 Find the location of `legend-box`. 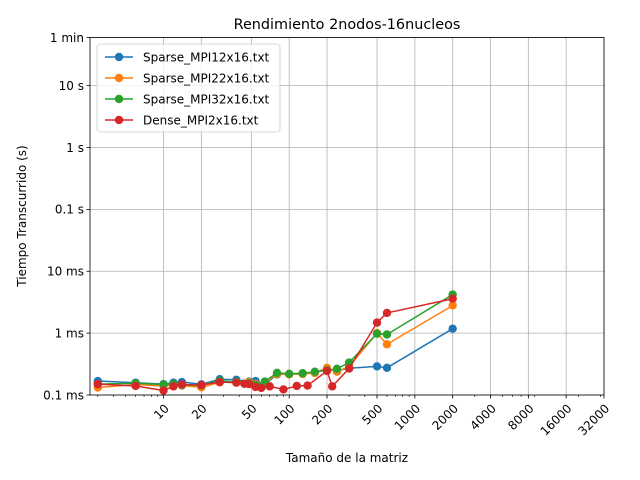

legend-box is located at coordinates (188, 88).